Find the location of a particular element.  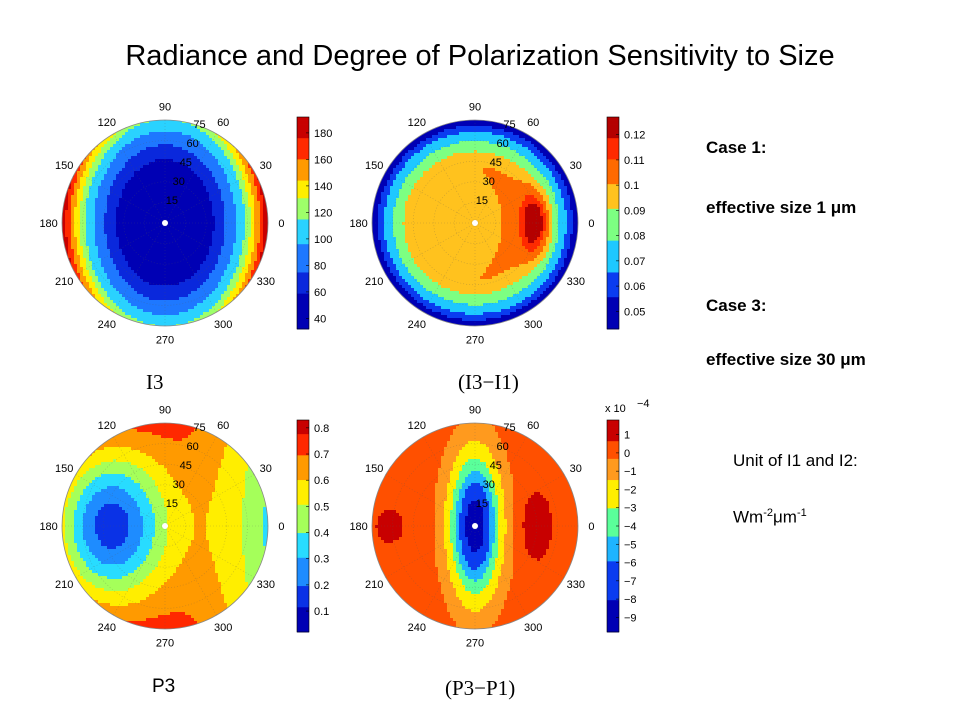

colorbar-tick: −2 is located at coordinates (630, 490).